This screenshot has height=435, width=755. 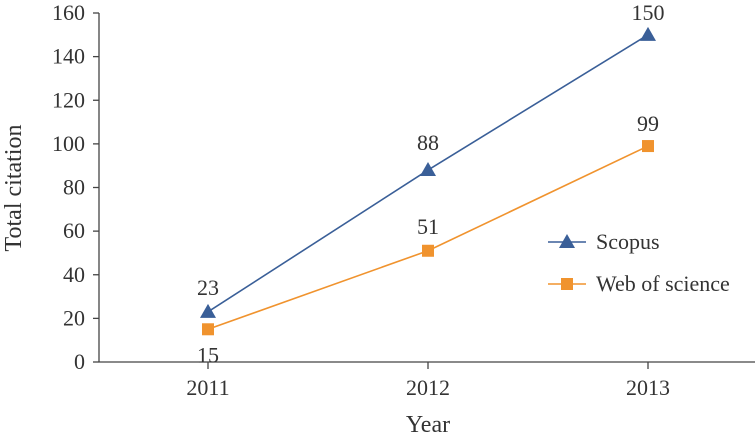 What do you see at coordinates (74, 317) in the screenshot?
I see `y-tick-label: 20` at bounding box center [74, 317].